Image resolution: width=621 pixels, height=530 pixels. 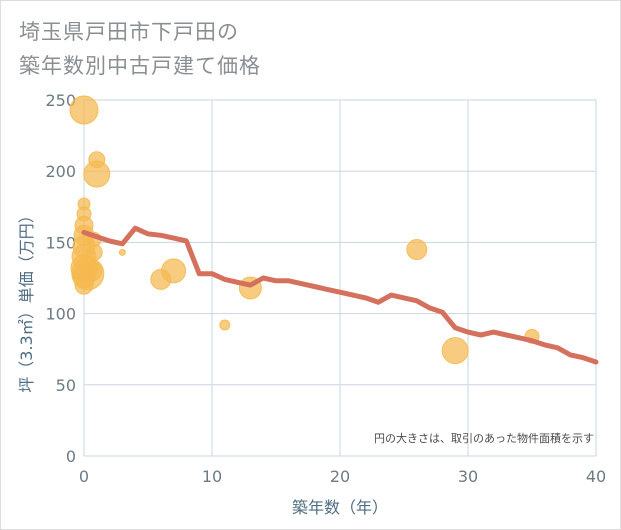 I want to click on chart-title: 埼玉県戸田市下戸田の 築年数別中古戸建て価格, so click(x=140, y=49).